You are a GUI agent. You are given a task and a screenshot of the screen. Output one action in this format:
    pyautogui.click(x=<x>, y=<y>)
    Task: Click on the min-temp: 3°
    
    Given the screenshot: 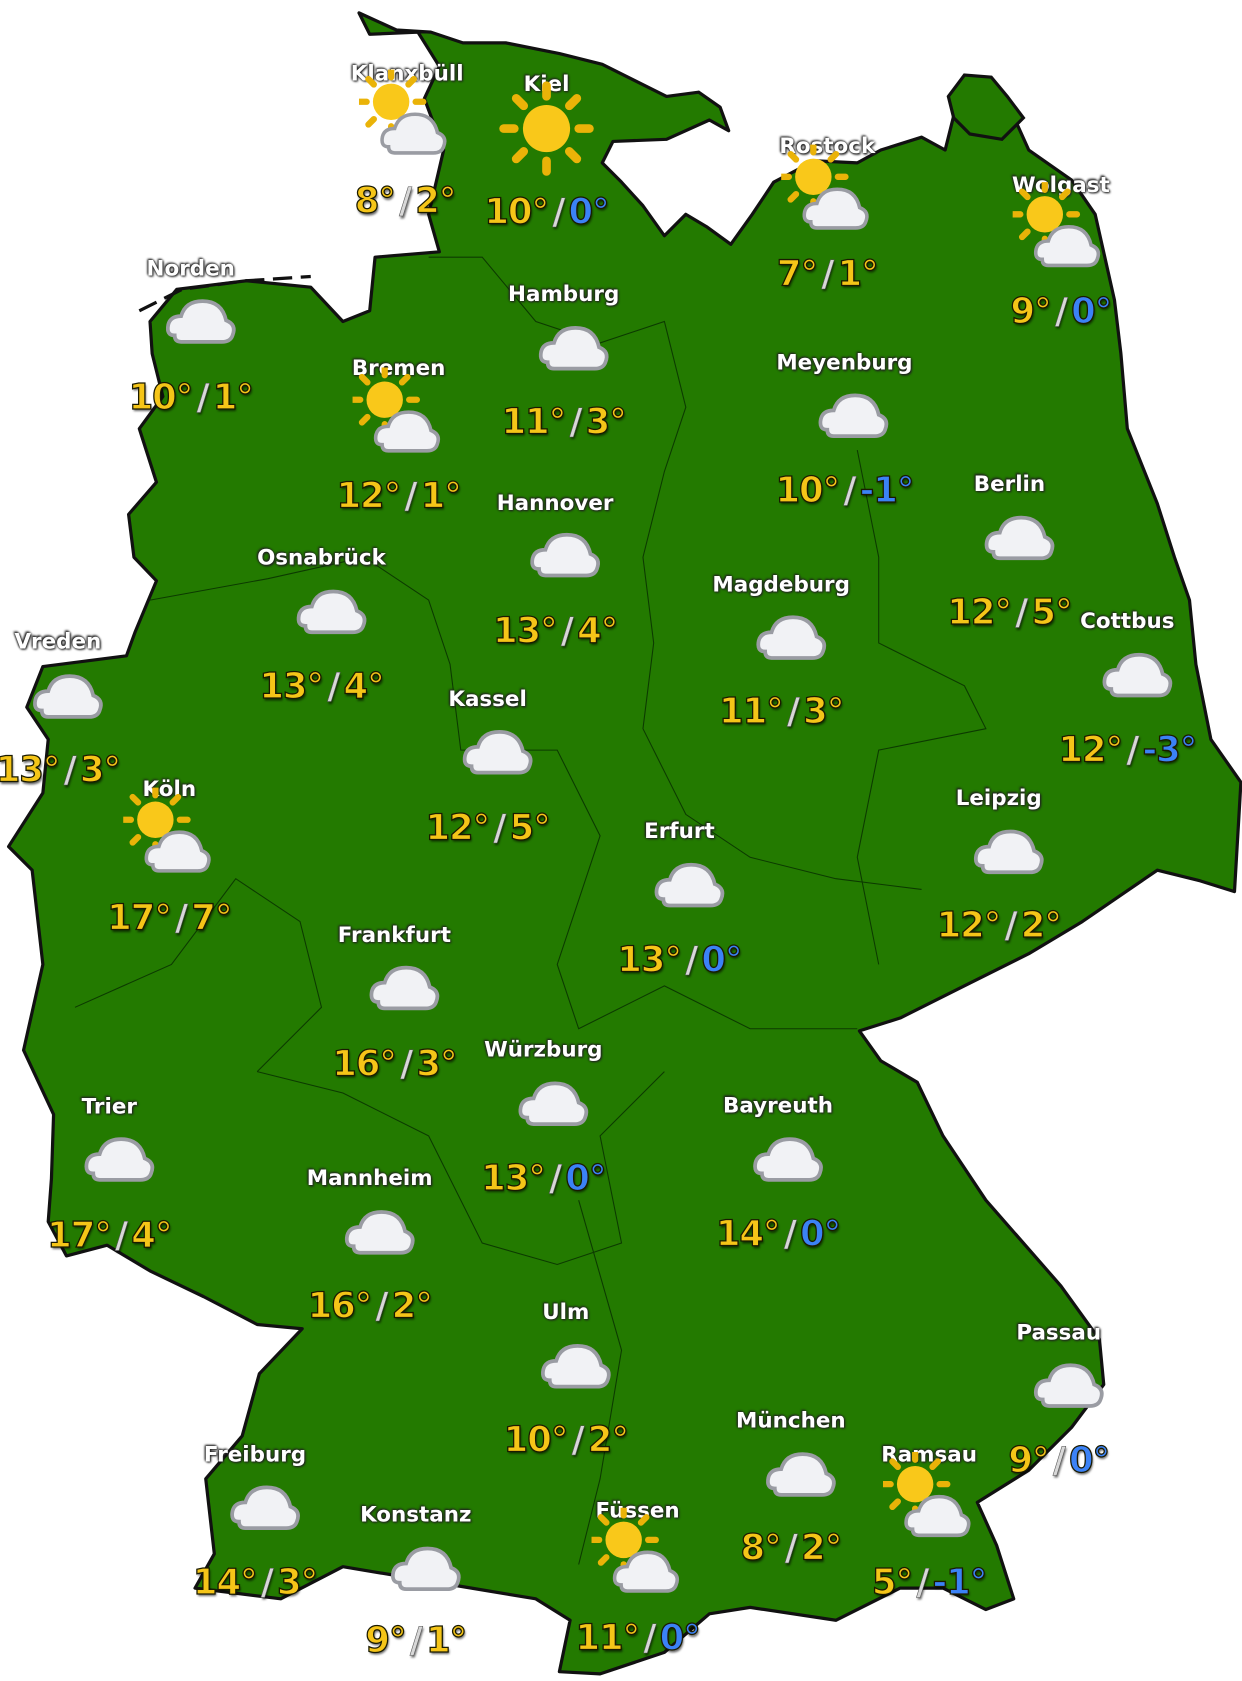 What is the action you would take?
    pyautogui.click(x=297, y=1581)
    